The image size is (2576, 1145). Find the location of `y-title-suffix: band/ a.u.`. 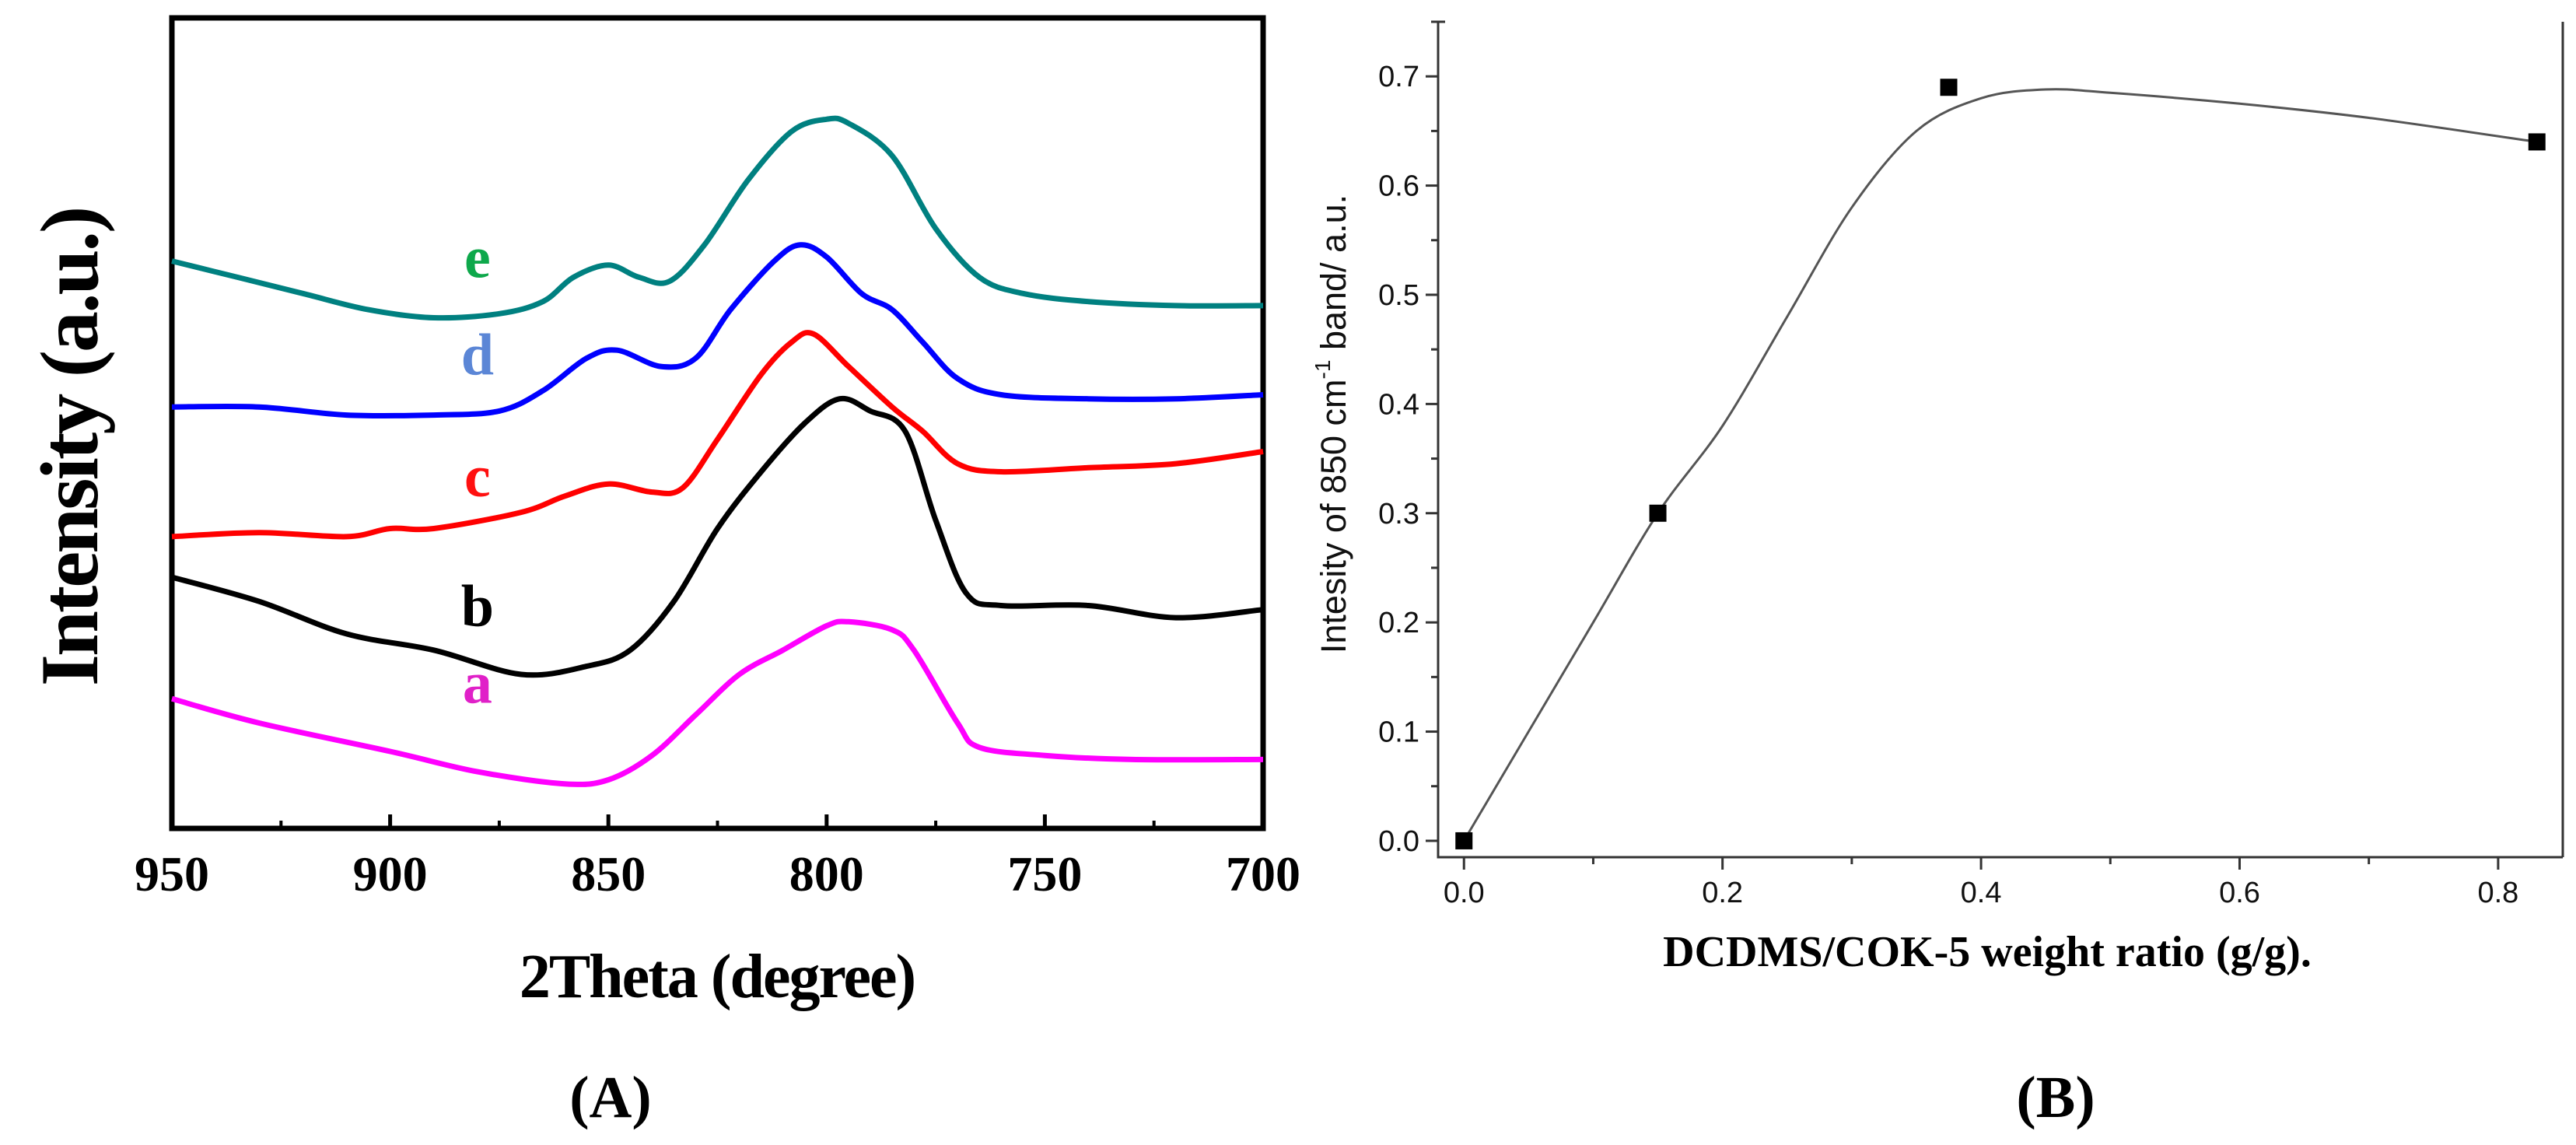

y-title-suffix: band/ a.u. is located at coordinates (1334, 277).